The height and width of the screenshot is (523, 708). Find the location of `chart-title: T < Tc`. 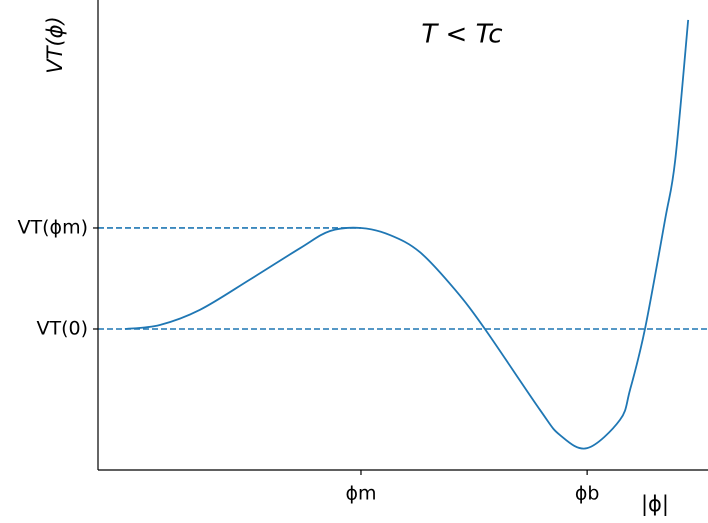

chart-title: T < Tc is located at coordinates (461, 35).